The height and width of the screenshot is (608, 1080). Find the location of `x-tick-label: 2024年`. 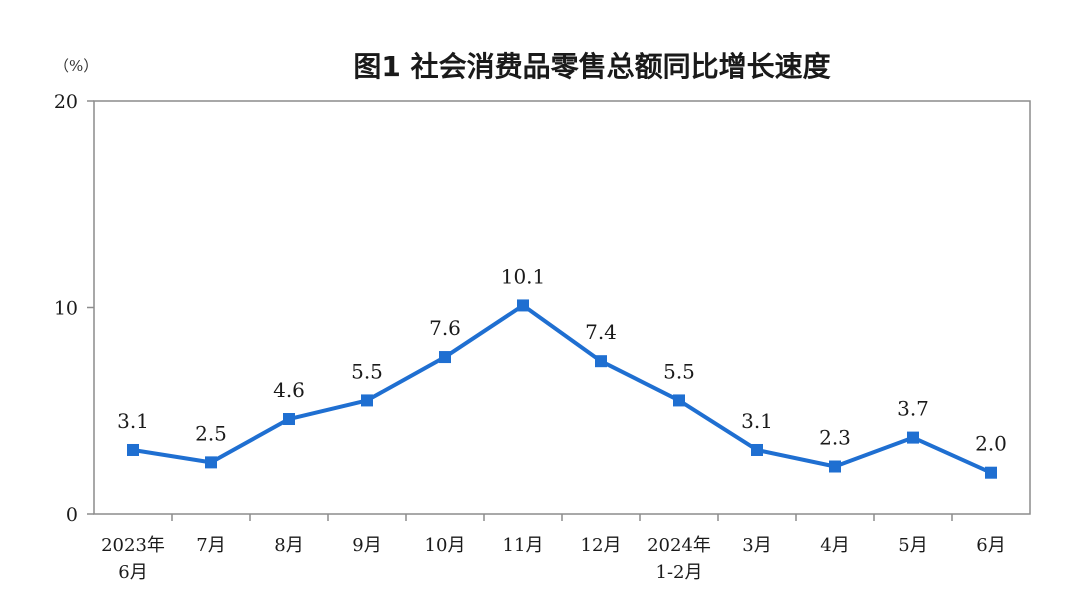

x-tick-label: 2024年 is located at coordinates (679, 545).